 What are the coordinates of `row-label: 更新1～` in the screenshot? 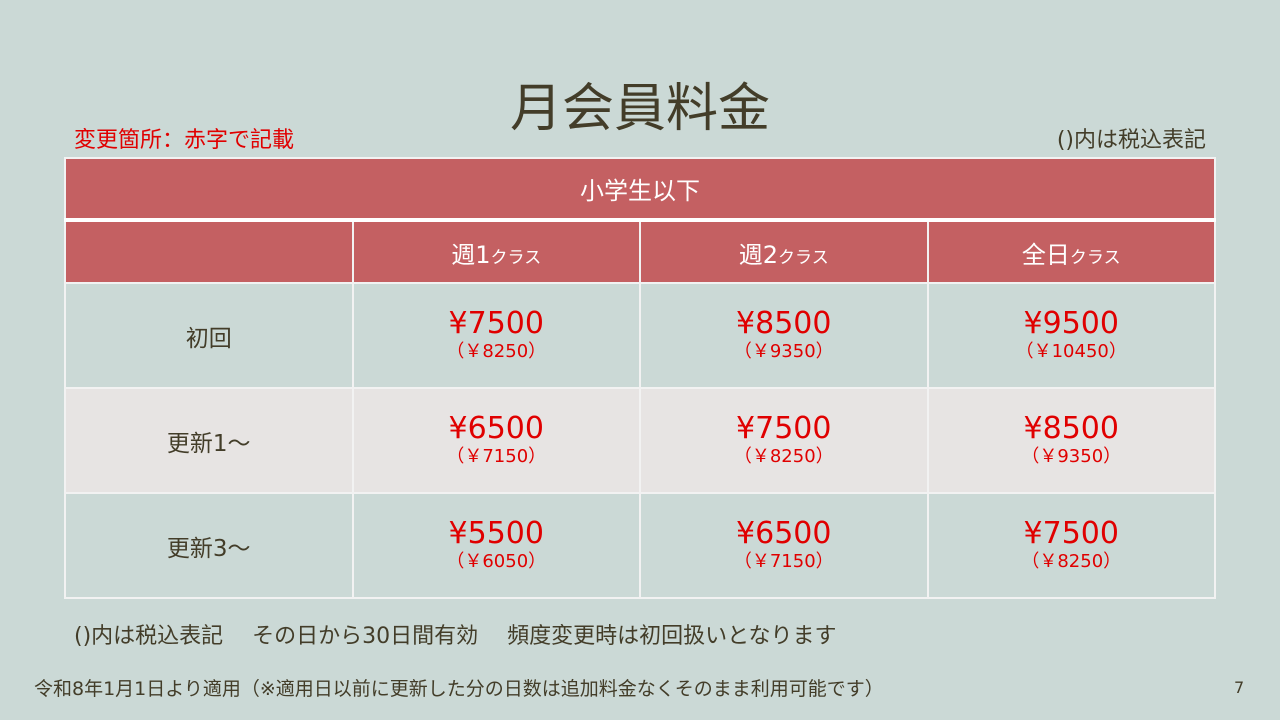 It's located at (209, 440).